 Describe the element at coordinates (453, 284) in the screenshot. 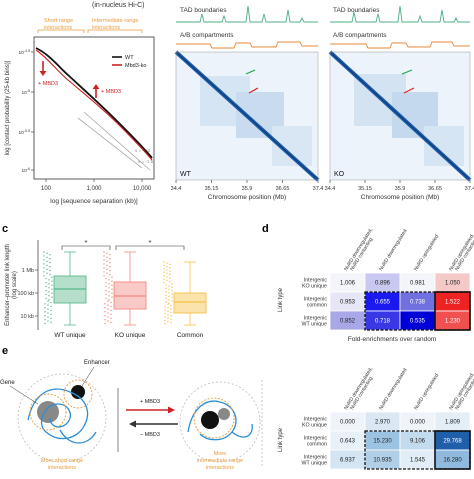

I see `table-cell-value: 1.050` at that location.